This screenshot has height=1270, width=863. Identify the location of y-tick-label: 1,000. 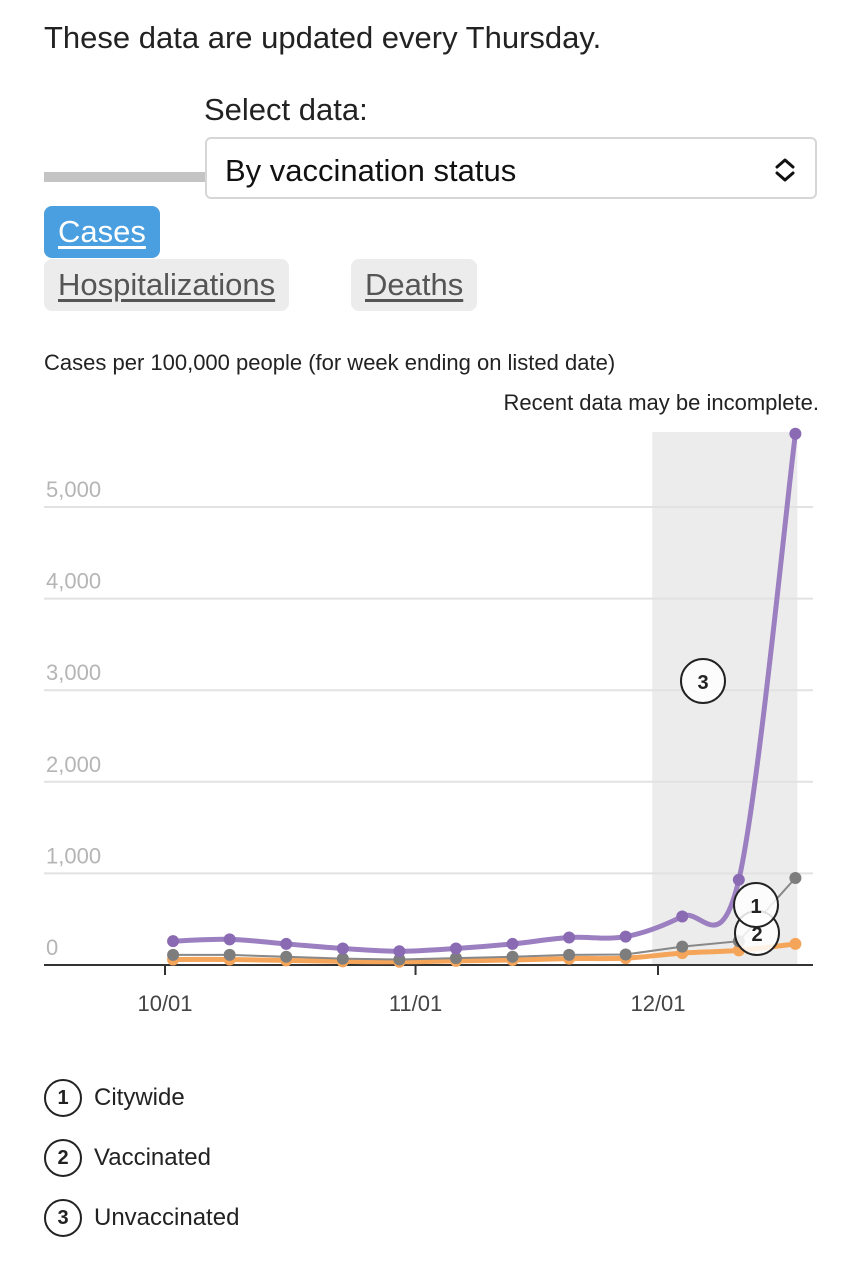
(73, 855).